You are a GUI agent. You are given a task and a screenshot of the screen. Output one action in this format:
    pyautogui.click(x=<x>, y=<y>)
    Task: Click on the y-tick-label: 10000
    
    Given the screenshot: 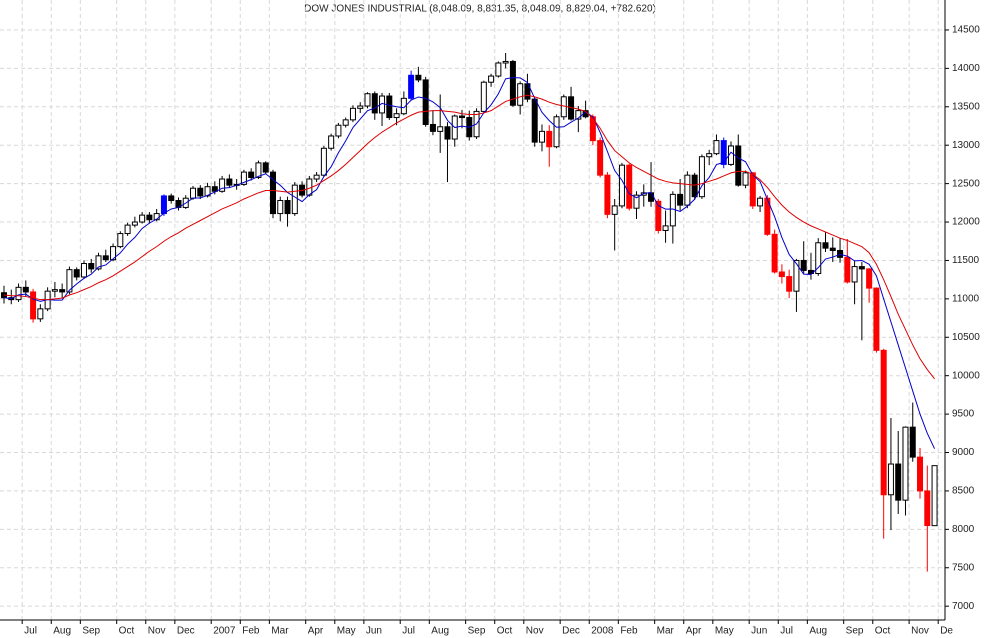 What is the action you would take?
    pyautogui.click(x=966, y=375)
    